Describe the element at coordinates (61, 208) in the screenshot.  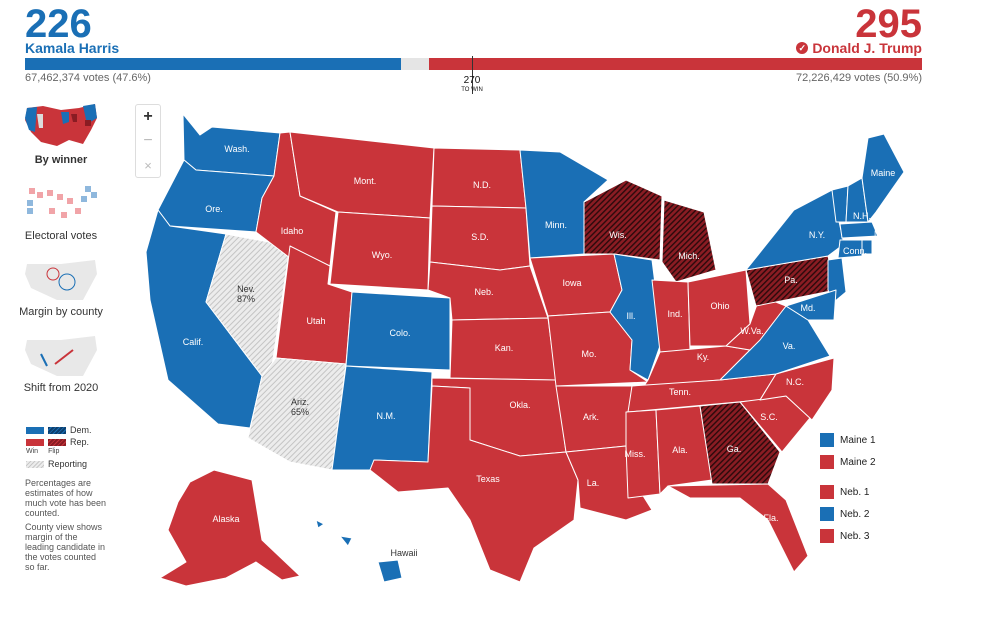
I see `view-electoral-votes` at that location.